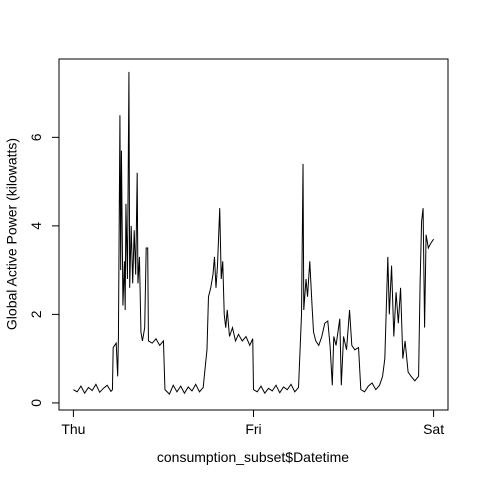  I want to click on x-tick-label: Fri, so click(253, 429).